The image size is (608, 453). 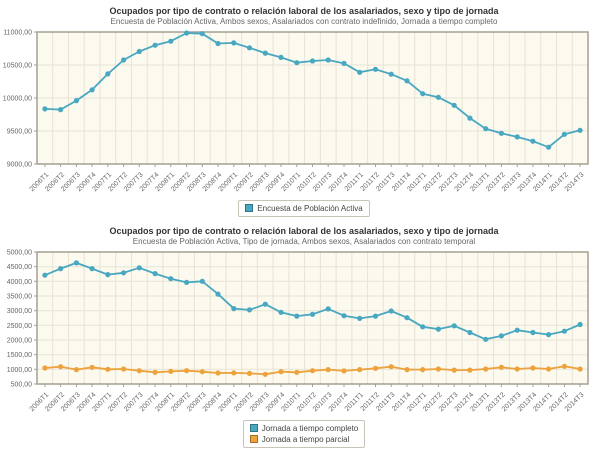 I want to click on svg-text: 10500,00, so click(x=17, y=66).